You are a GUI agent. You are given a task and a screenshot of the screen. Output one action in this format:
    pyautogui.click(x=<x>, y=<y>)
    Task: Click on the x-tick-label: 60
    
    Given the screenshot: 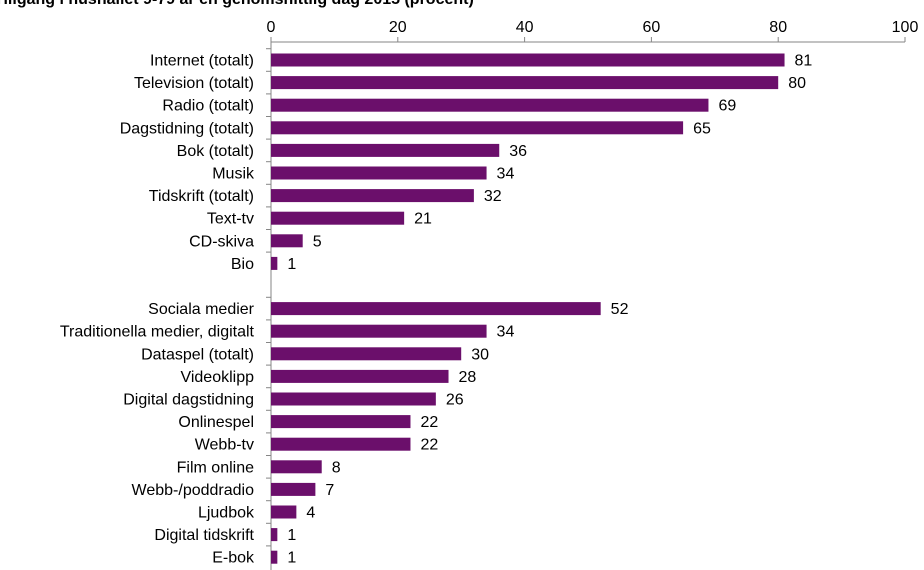 What is the action you would take?
    pyautogui.click(x=652, y=27)
    